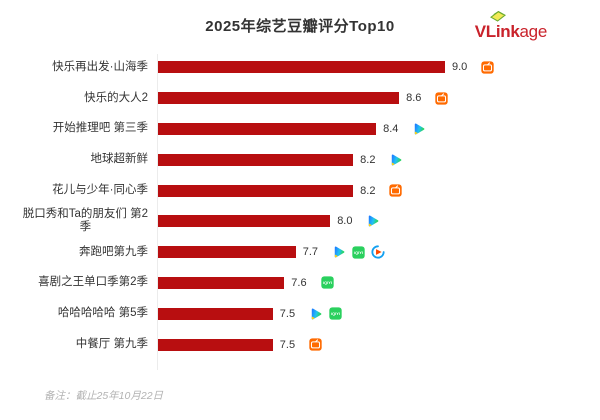 This screenshot has width=600, height=420. Describe the element at coordinates (100, 190) in the screenshot. I see `category-label: 花儿与少年·同心季` at that location.